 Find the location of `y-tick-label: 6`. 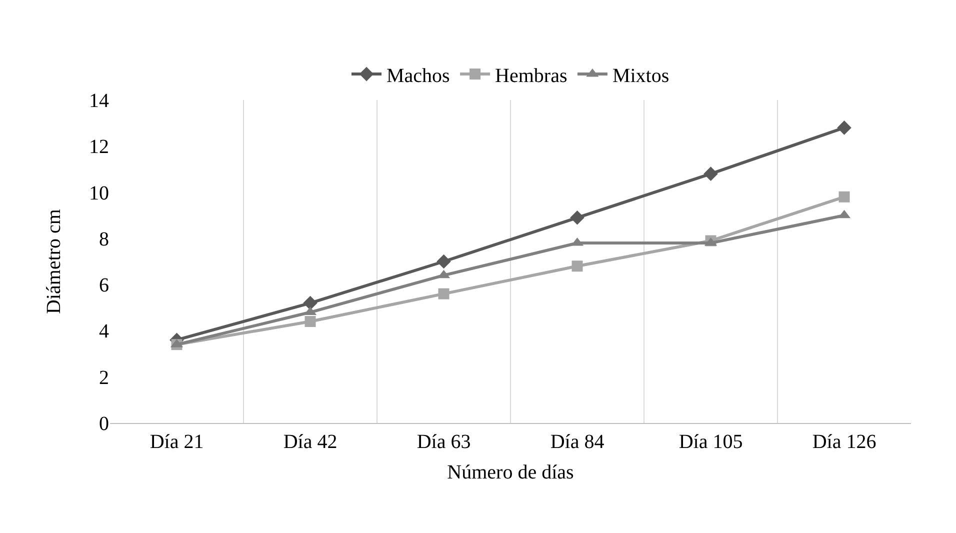

y-tick-label: 6 is located at coordinates (104, 285).